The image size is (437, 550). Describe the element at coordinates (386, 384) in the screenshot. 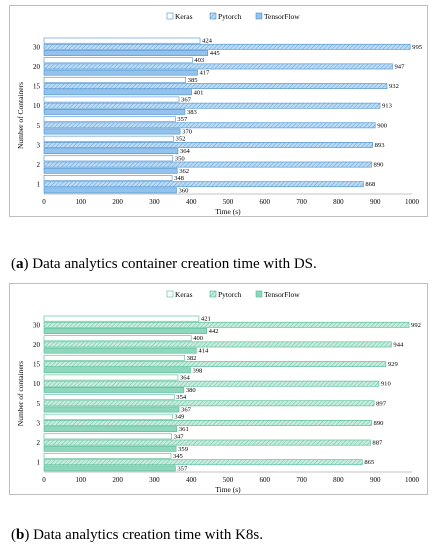

I see `data-label: 910` at that location.